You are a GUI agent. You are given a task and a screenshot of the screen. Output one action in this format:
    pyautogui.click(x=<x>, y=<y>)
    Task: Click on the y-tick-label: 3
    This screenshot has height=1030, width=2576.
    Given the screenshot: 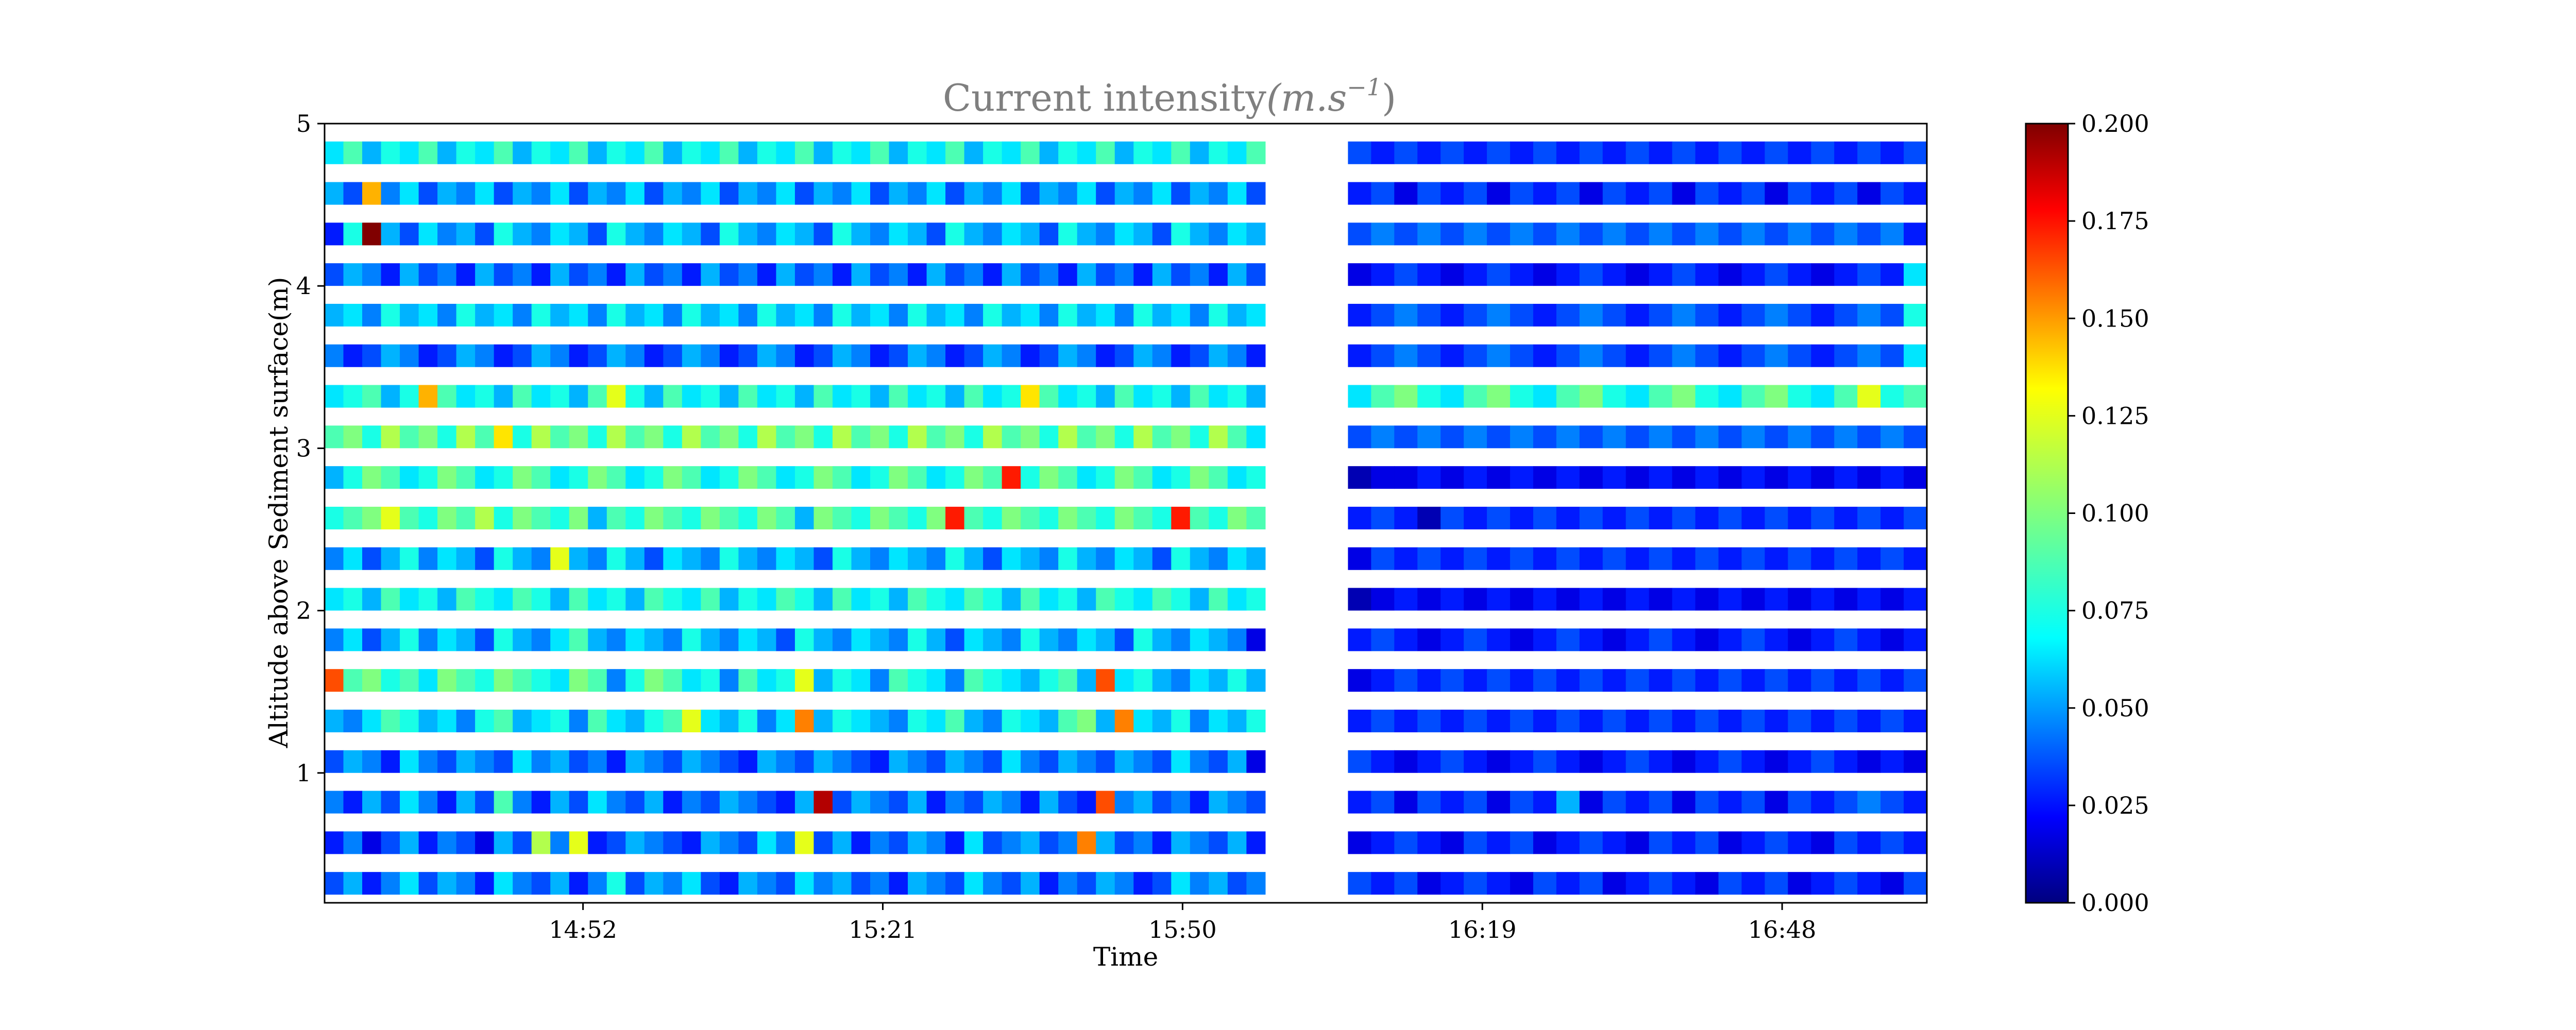 What is the action you would take?
    pyautogui.click(x=303, y=448)
    